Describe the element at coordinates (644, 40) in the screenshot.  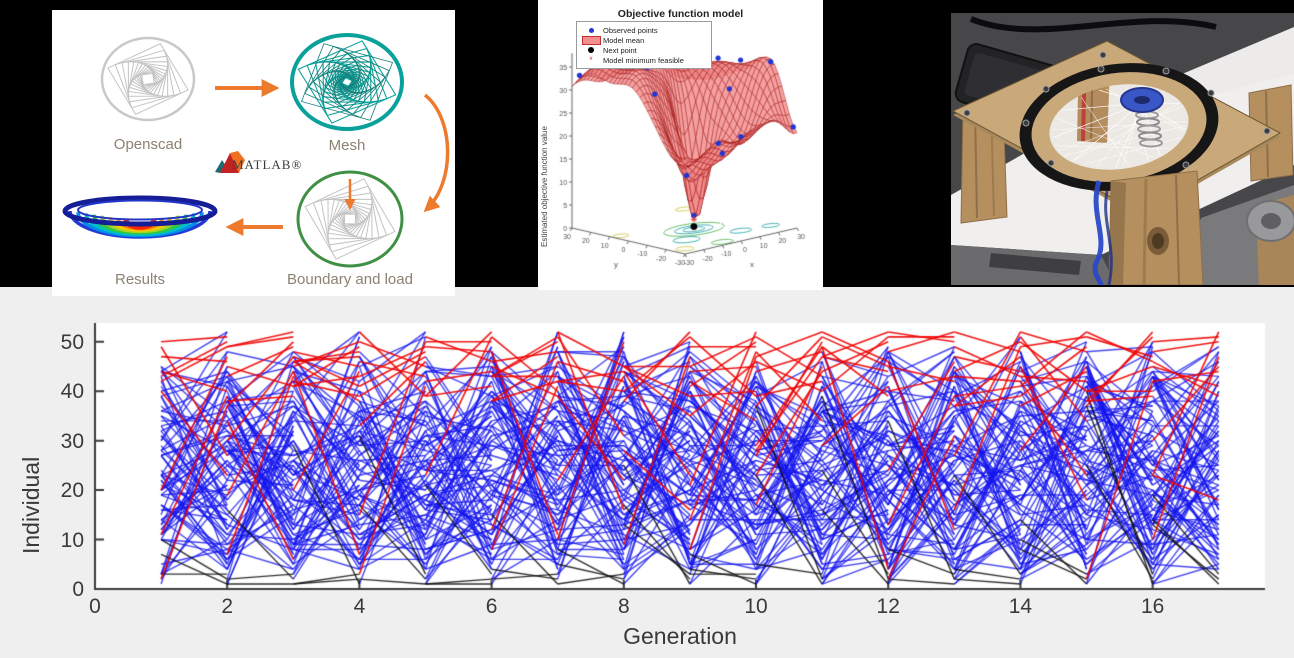
I see `legend-item-model-mean: Model mean` at that location.